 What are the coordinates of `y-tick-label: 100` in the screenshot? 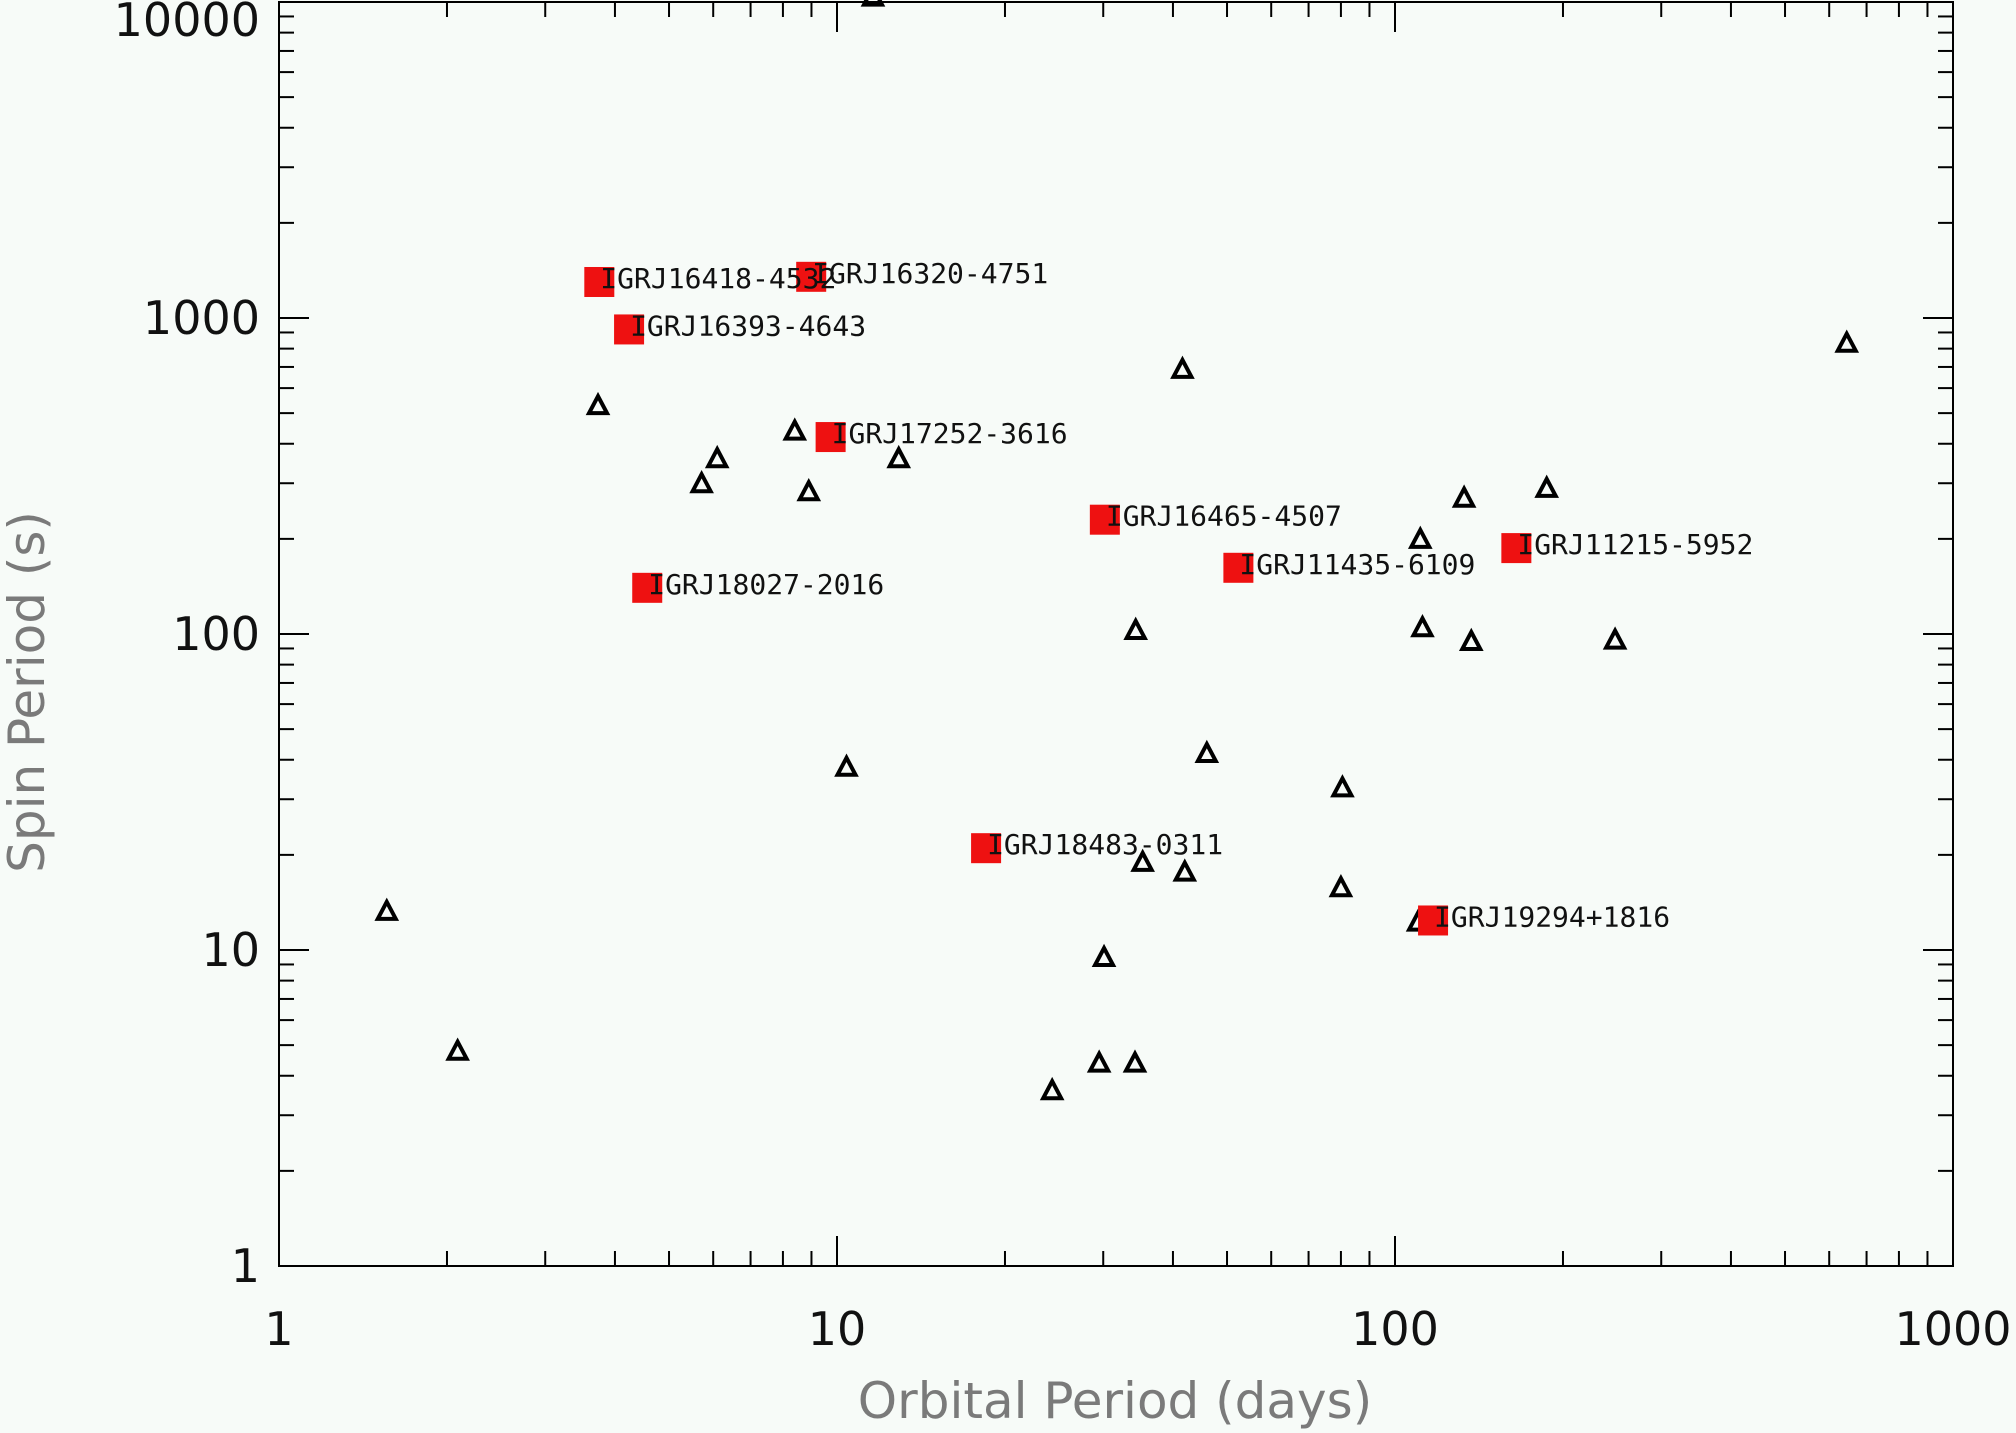 It's located at (216, 634).